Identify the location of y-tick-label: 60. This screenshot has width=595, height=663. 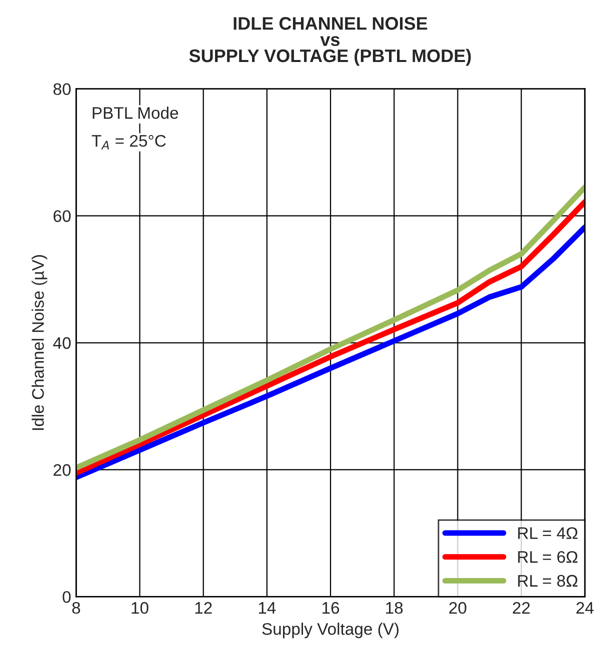
(62, 216).